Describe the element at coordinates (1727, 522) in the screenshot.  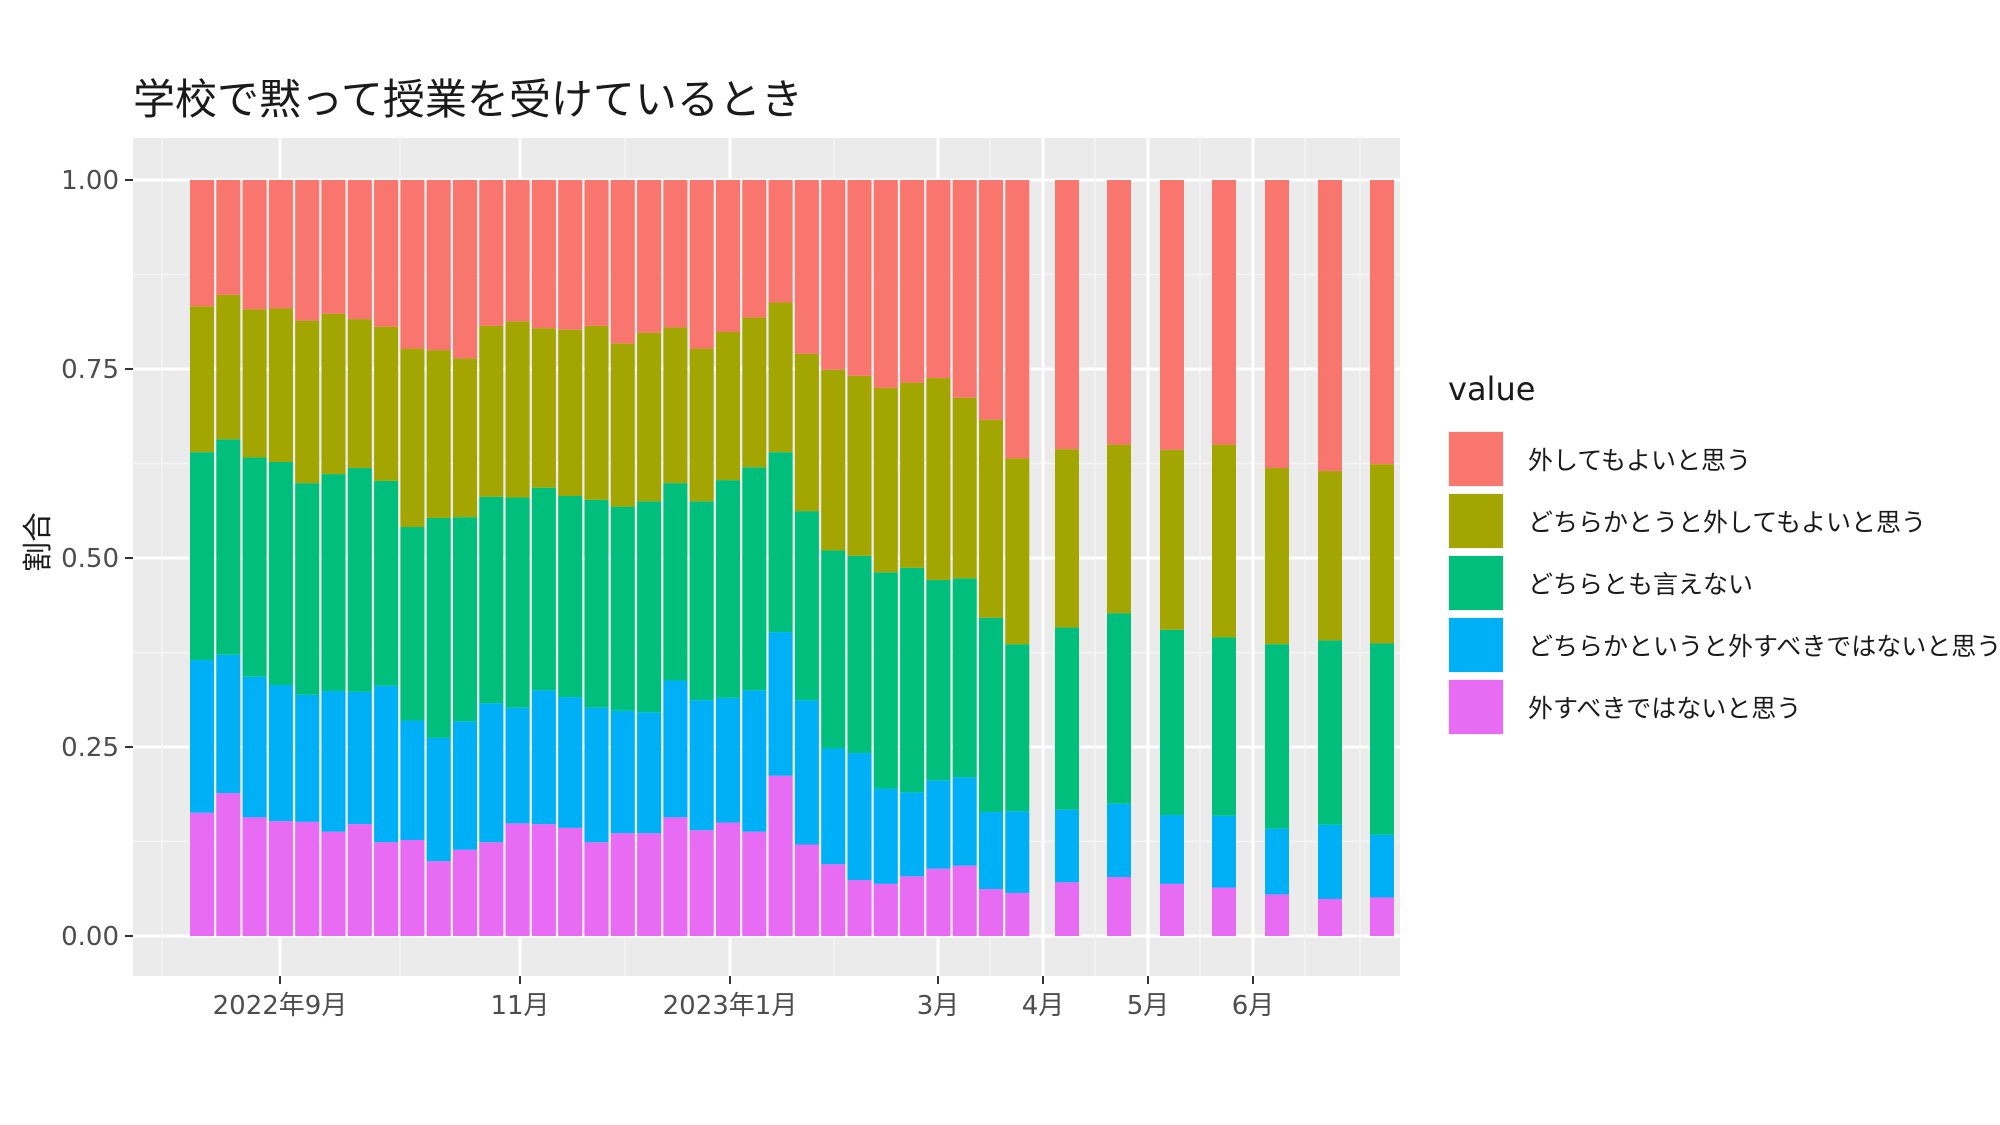
I see `legend-label: どちらかとうと外してもよいと思う` at that location.